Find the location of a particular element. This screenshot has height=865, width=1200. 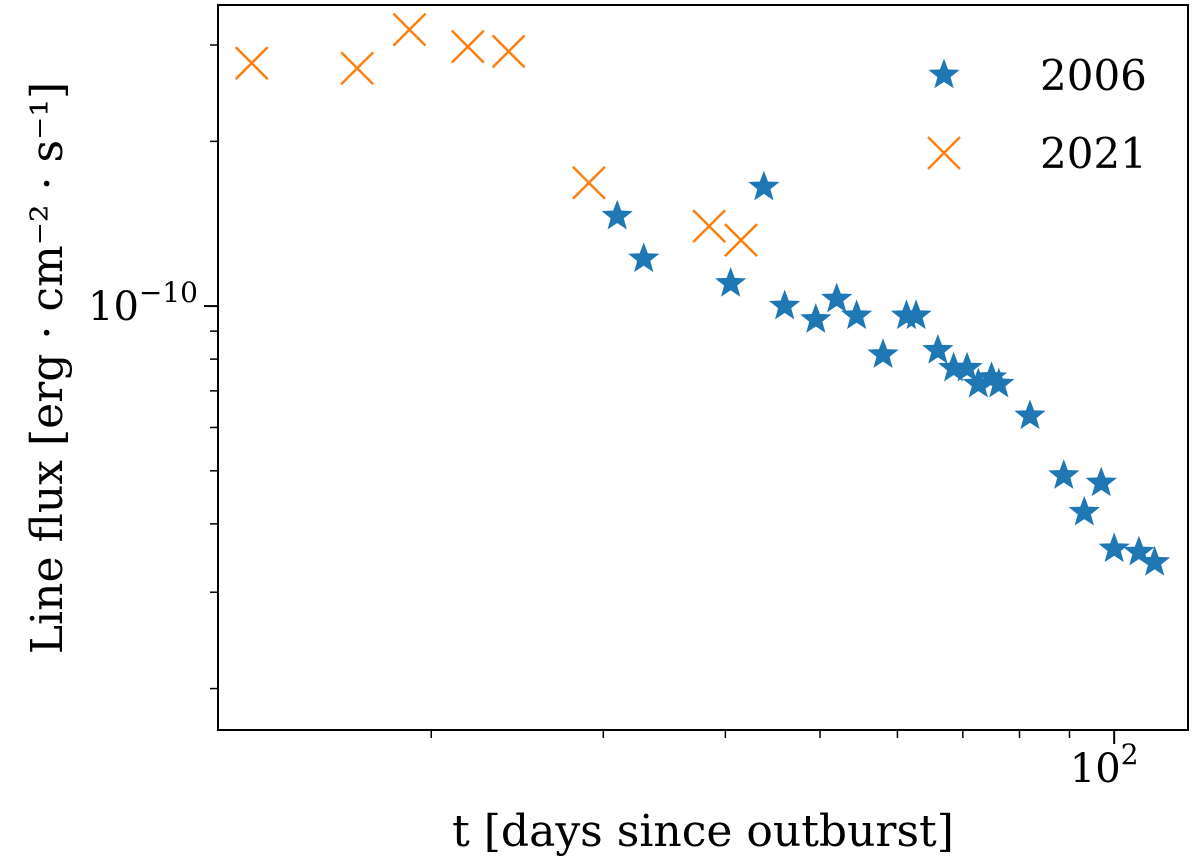

legend-marker-2021 is located at coordinates (944, 153).